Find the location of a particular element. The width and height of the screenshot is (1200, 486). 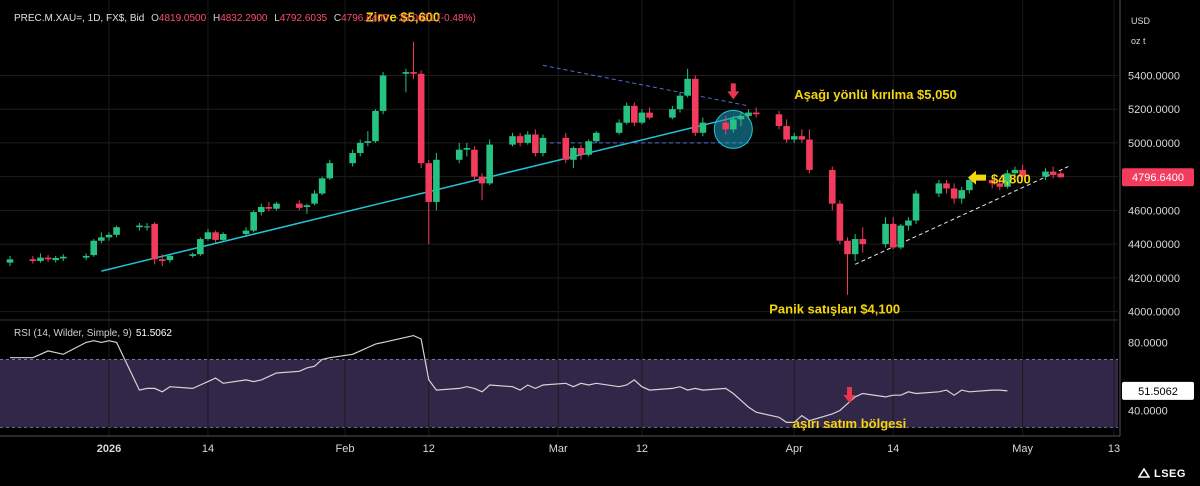

price-tick-label: 5000.0000 is located at coordinates (1154, 144).